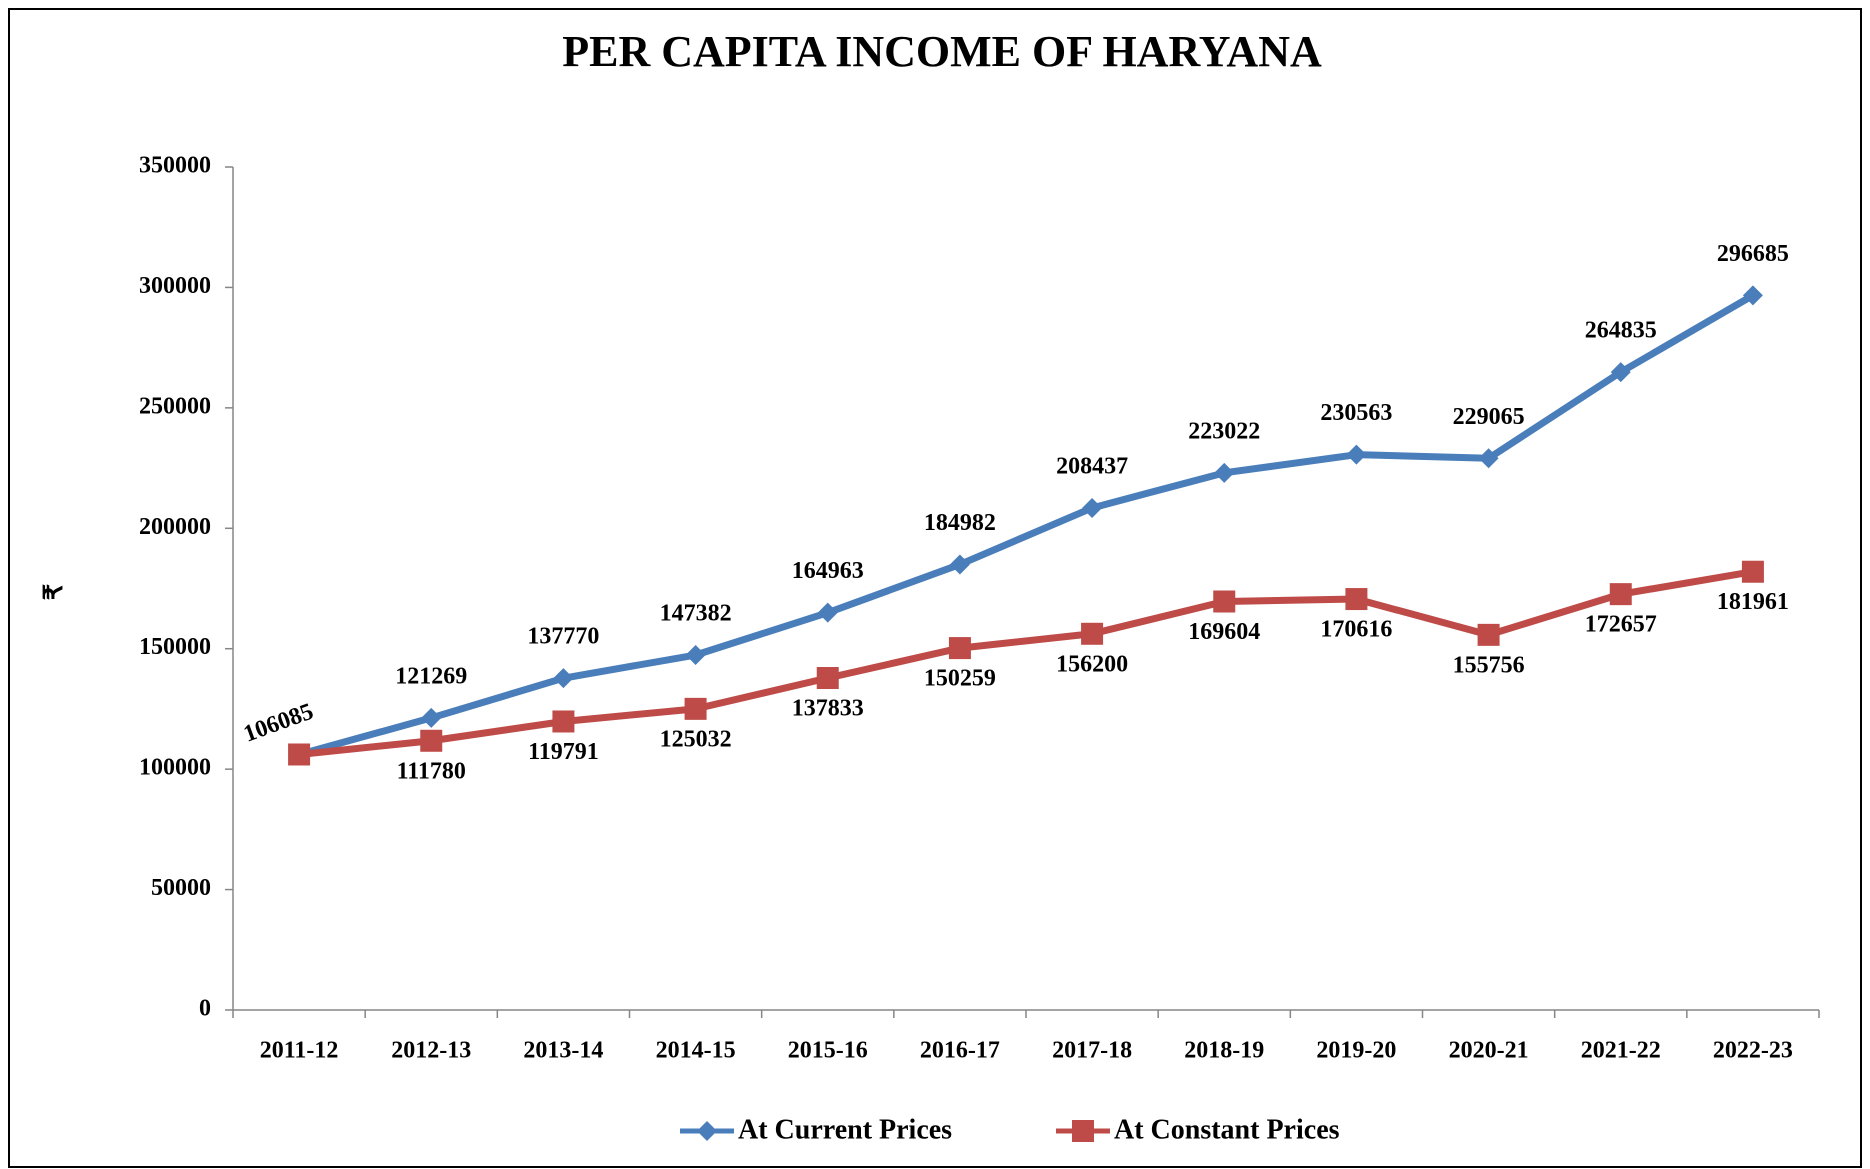 This screenshot has width=1870, height=1169. I want to click on data-label: 125032, so click(696, 739).